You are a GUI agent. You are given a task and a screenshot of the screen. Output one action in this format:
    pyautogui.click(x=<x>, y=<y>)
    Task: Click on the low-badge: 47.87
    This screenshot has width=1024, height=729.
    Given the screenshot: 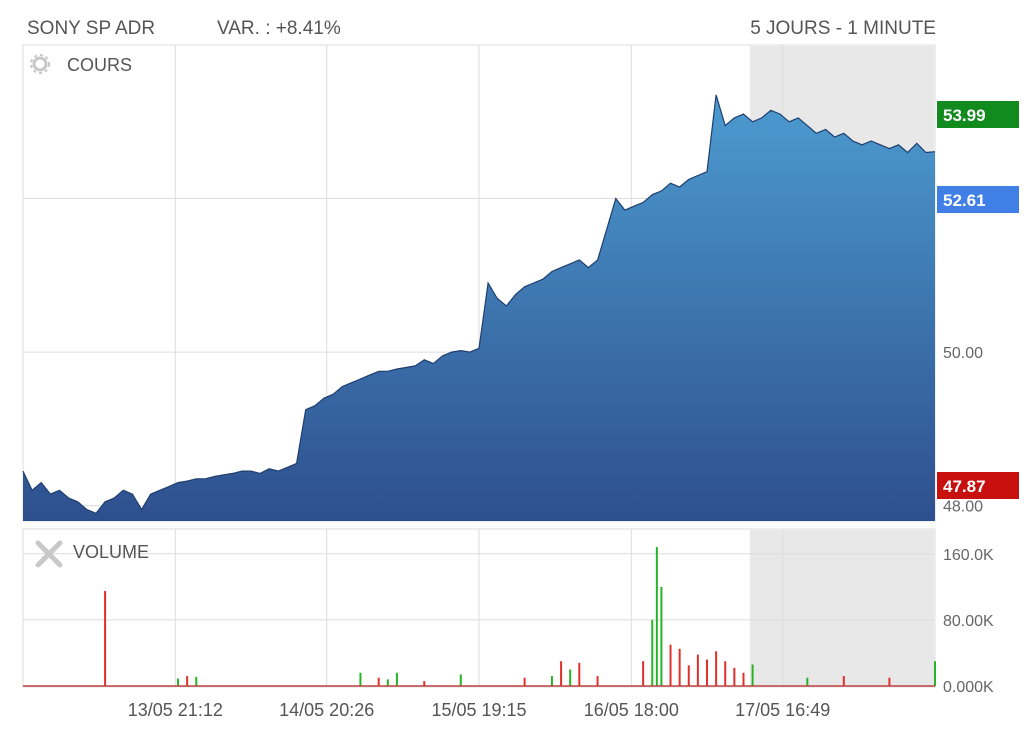 What is the action you would take?
    pyautogui.click(x=978, y=485)
    